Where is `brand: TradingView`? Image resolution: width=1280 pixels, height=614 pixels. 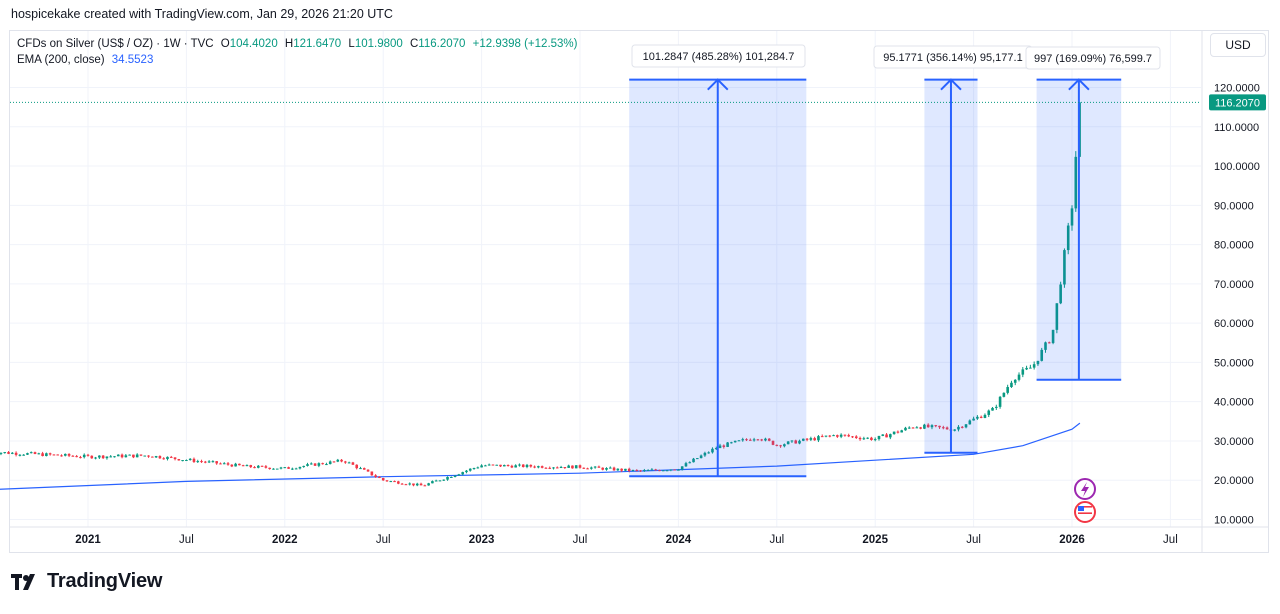
brand: TradingView is located at coordinates (86, 581).